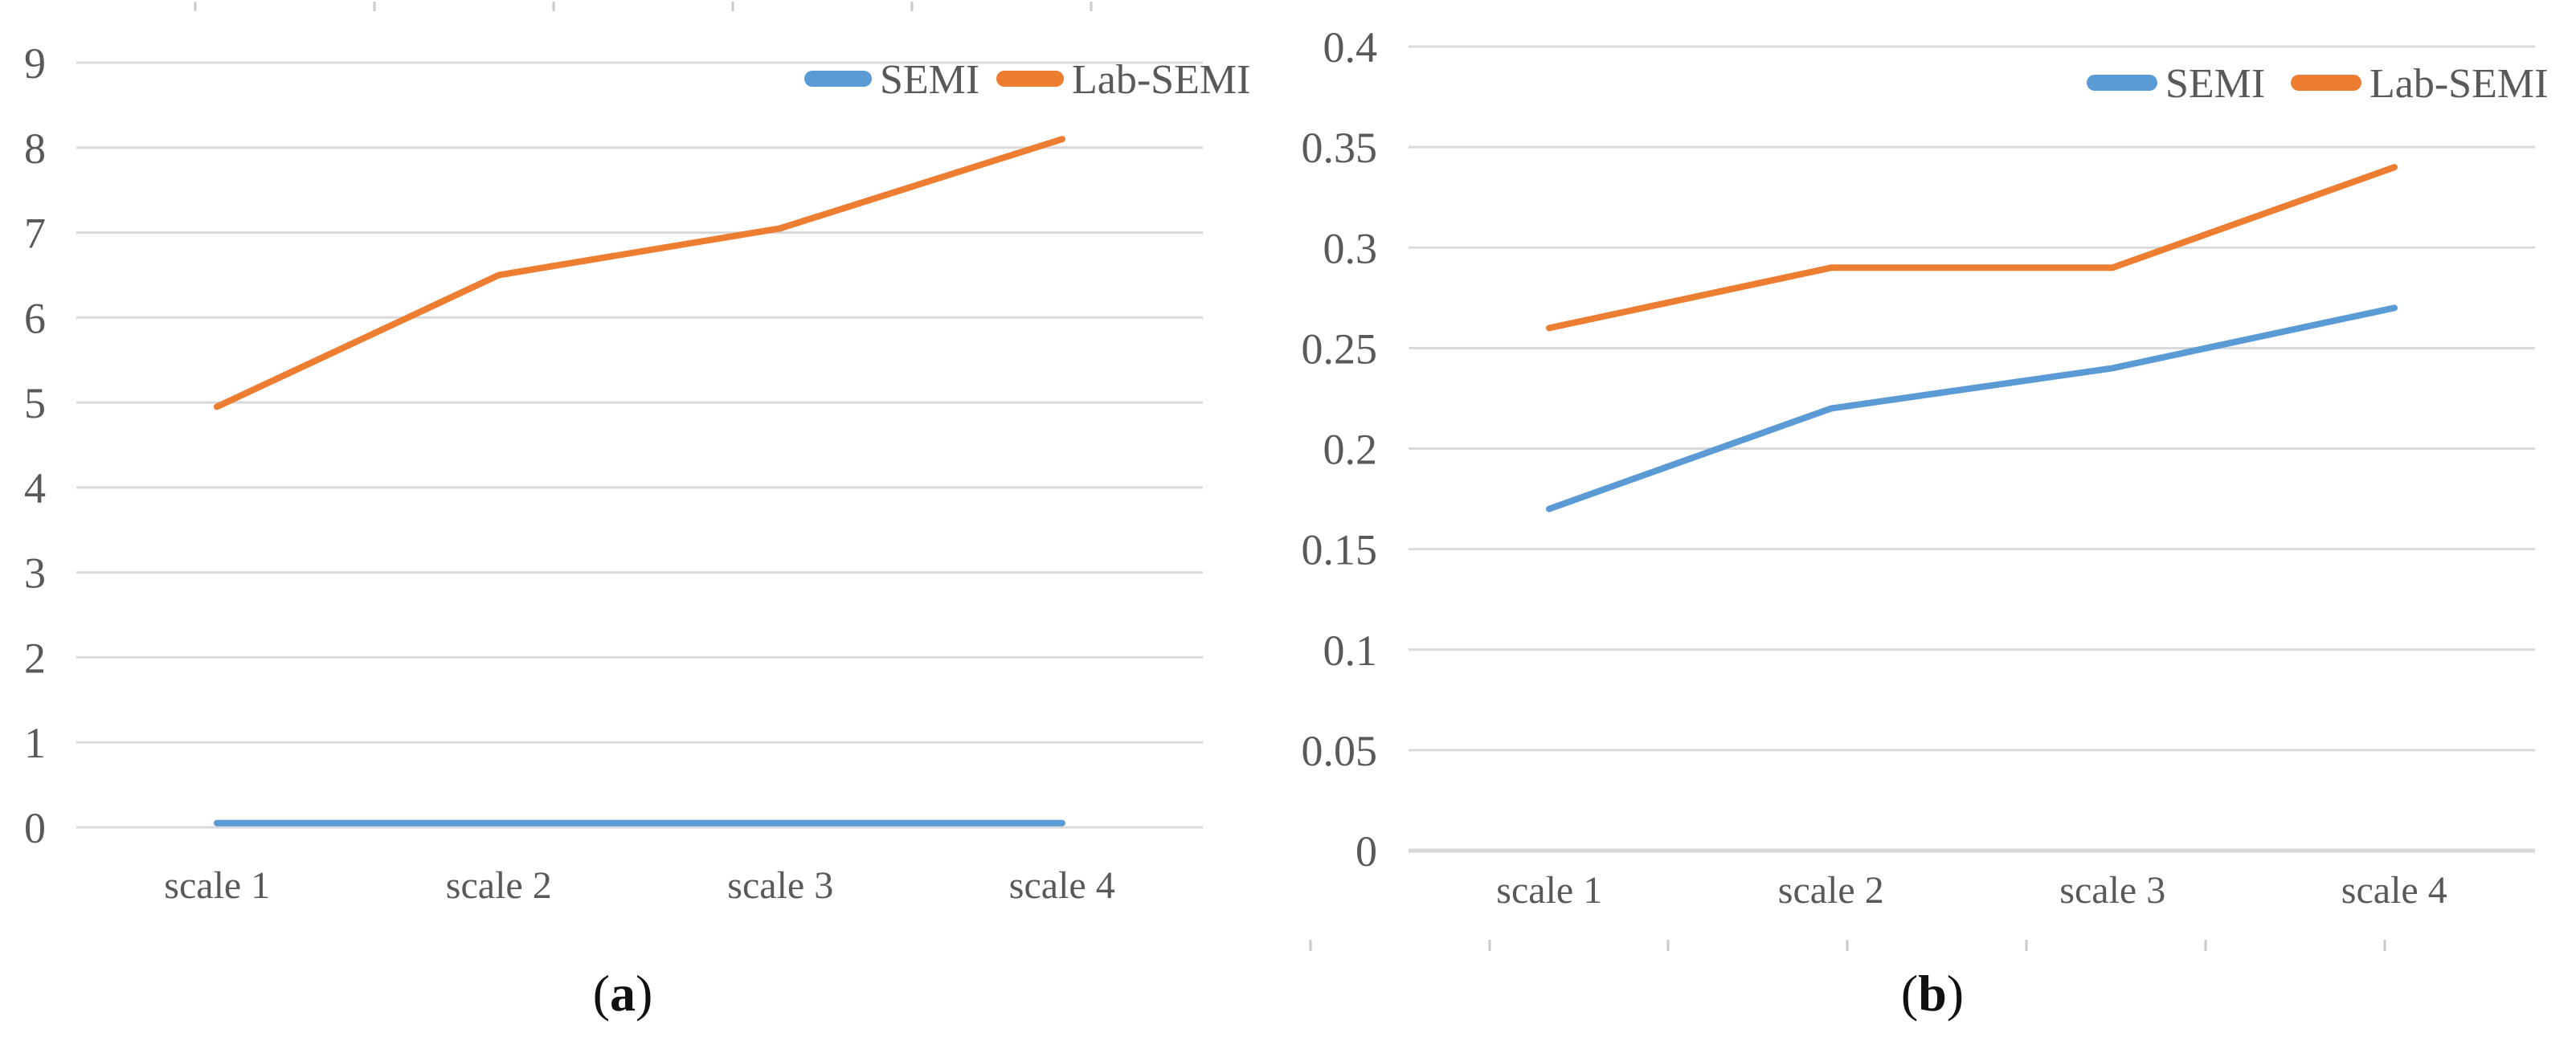 This screenshot has width=2576, height=1049. I want to click on y-axis-tick-label: 1, so click(35, 743).